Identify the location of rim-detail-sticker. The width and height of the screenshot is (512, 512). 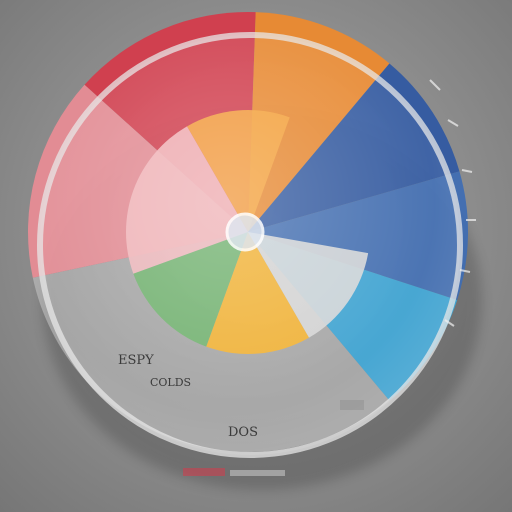
(352, 405).